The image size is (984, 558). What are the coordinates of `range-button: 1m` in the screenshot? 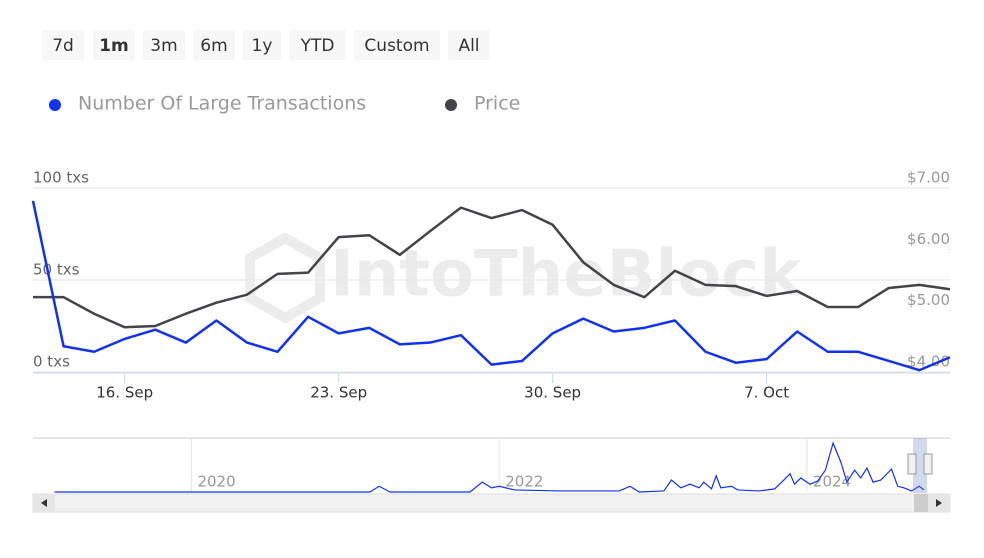 It's located at (114, 45).